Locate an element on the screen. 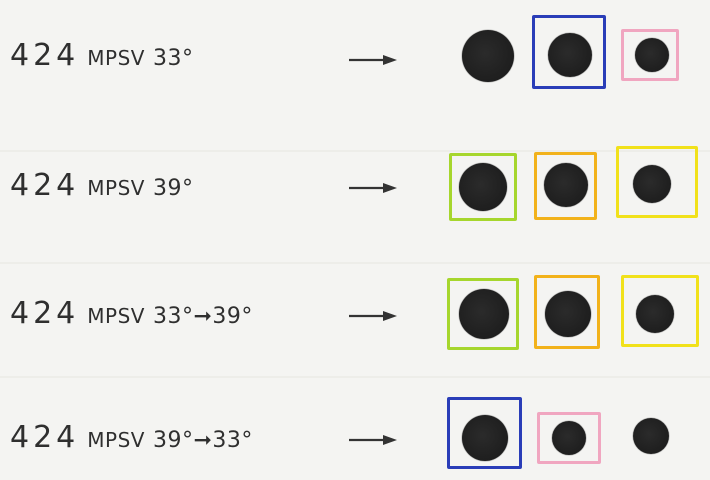 This screenshot has height=480, width=710. row-label: 424 MPSV 39° is located at coordinates (101, 185).